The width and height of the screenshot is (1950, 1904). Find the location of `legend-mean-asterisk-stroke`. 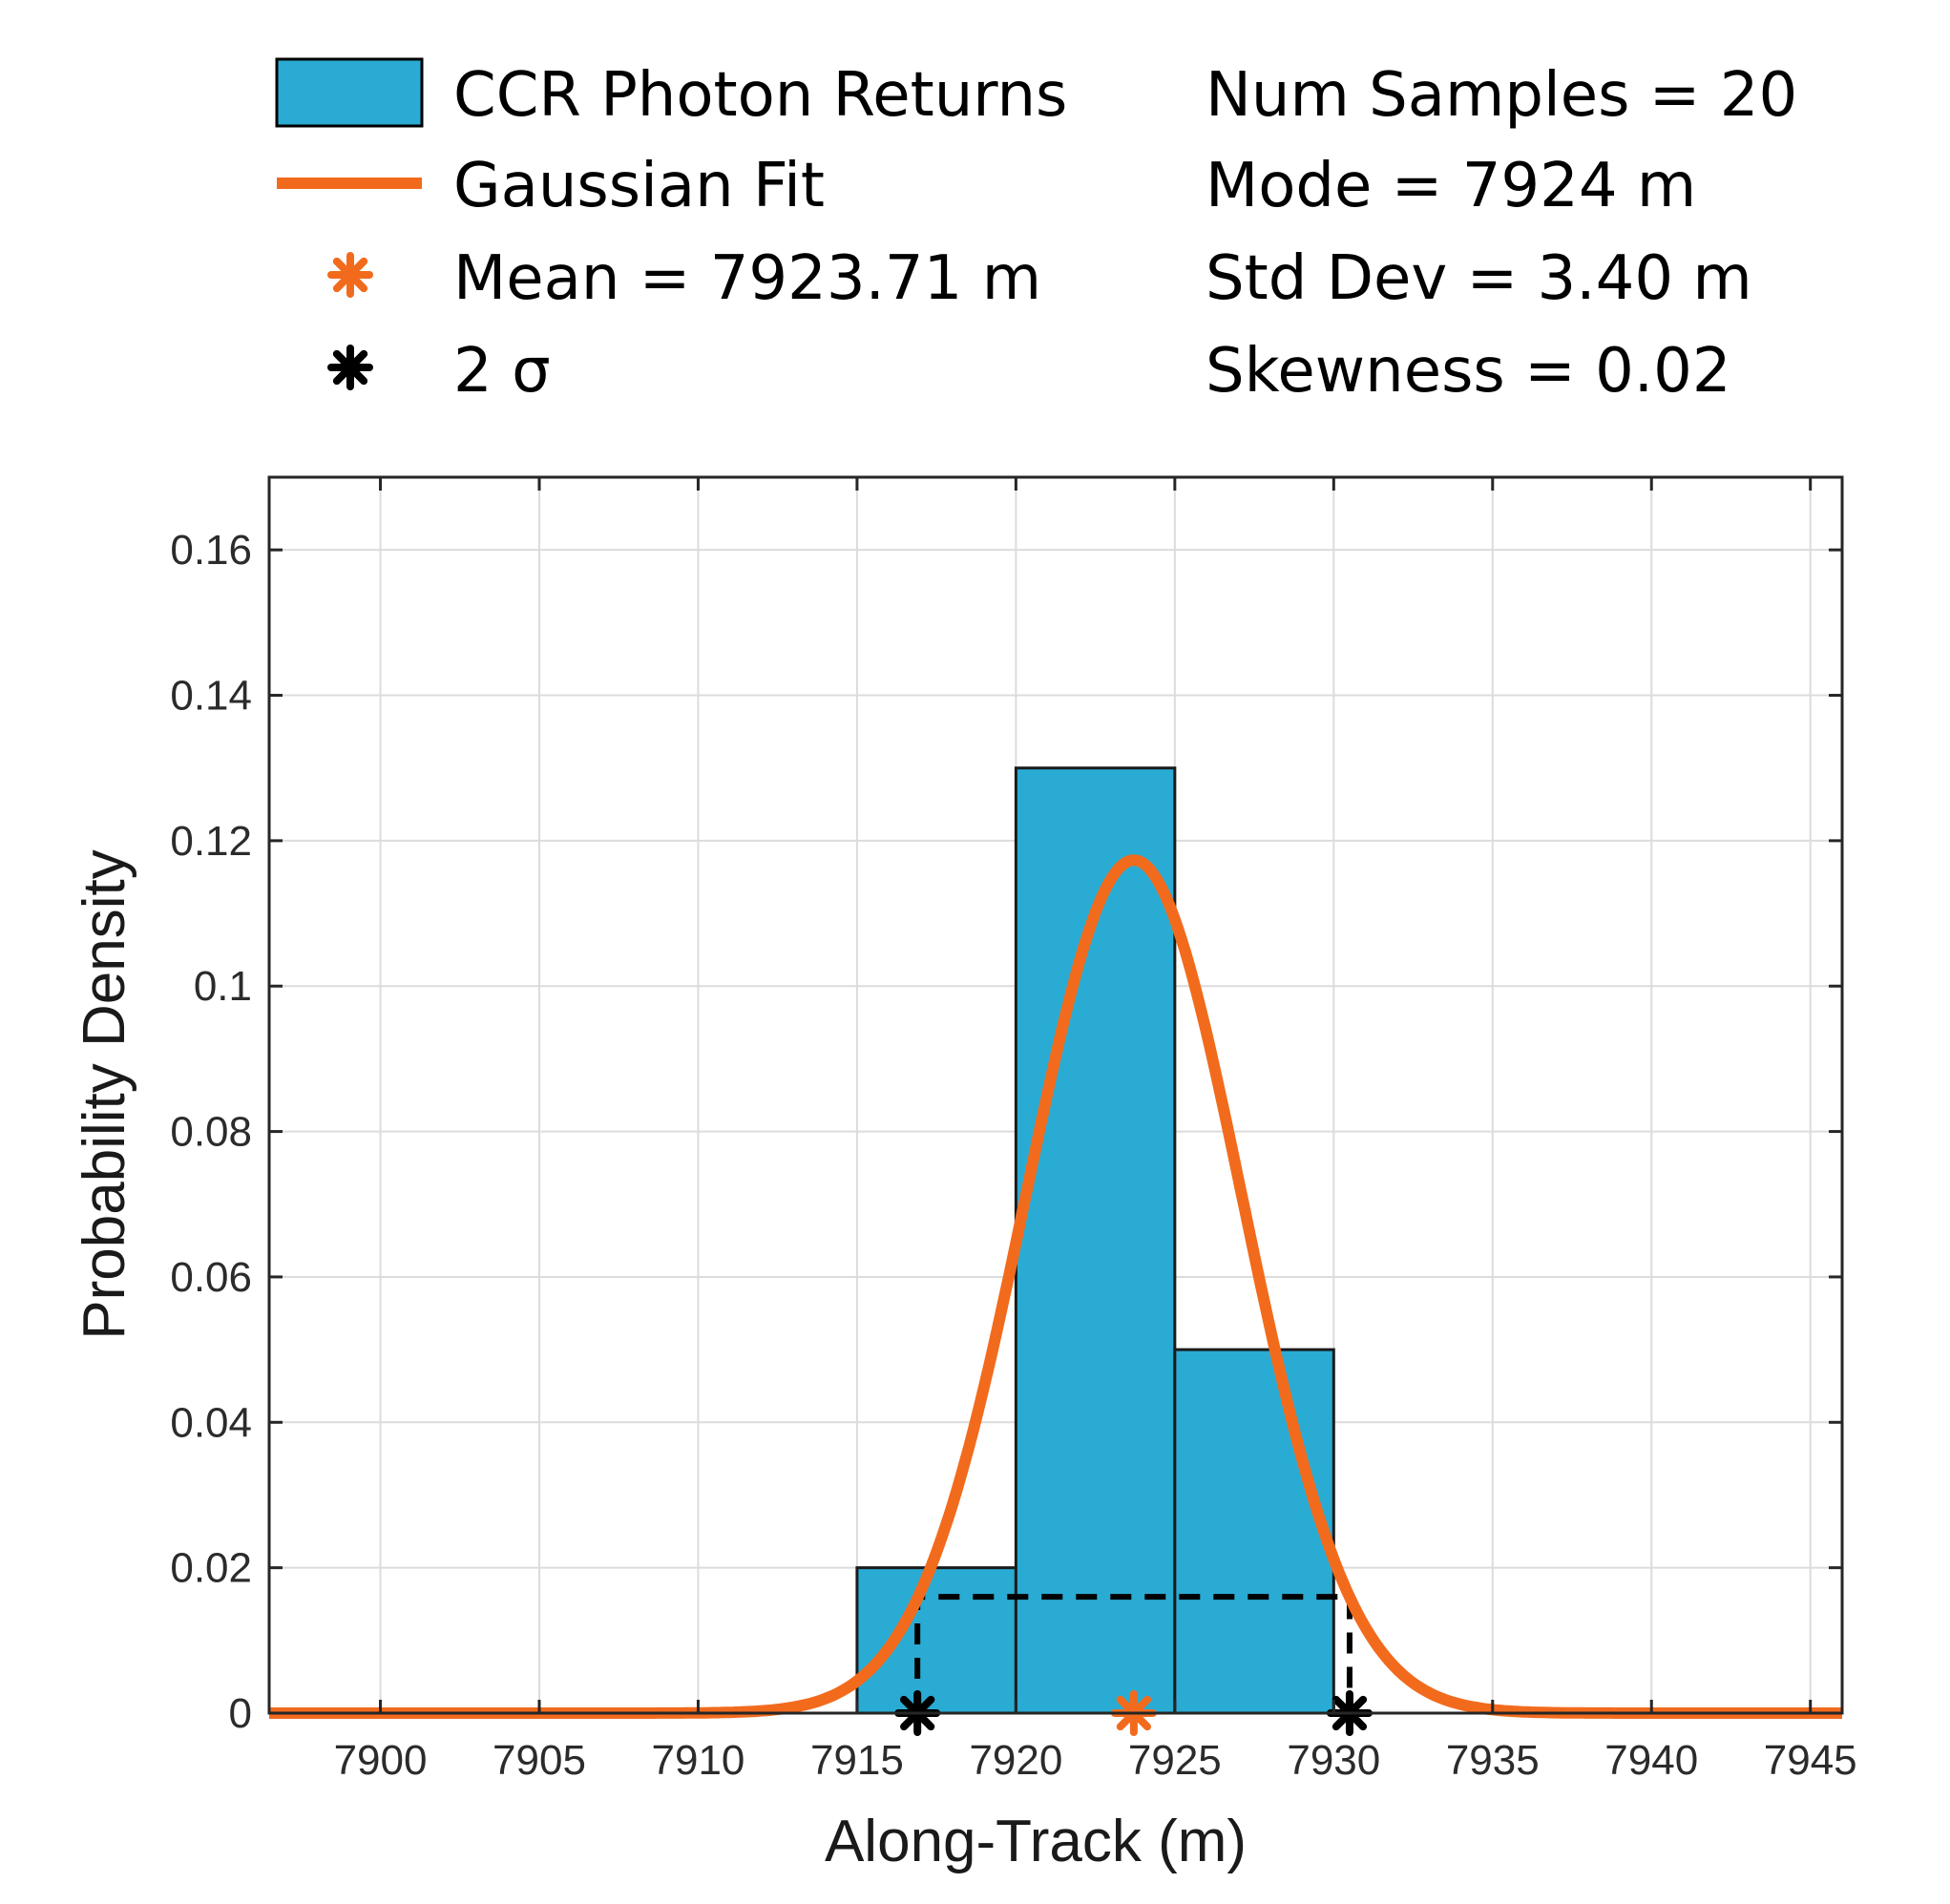

legend-mean-asterisk-stroke is located at coordinates (350, 275).